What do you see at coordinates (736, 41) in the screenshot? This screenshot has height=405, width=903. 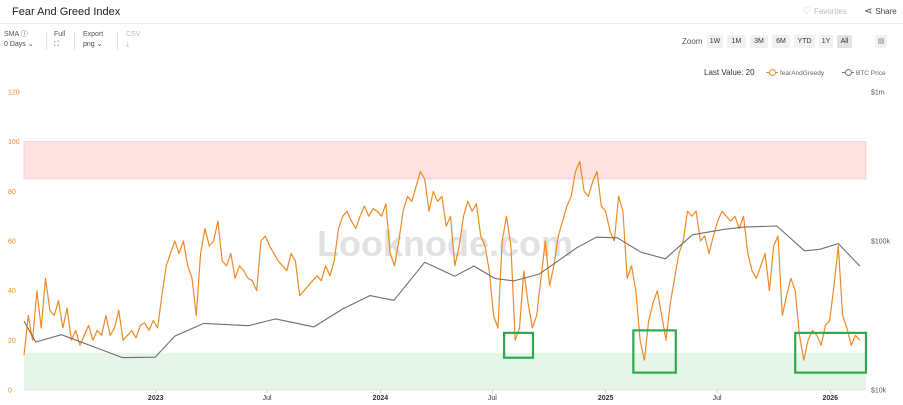 I see `zoom-1m-button: 1M` at bounding box center [736, 41].